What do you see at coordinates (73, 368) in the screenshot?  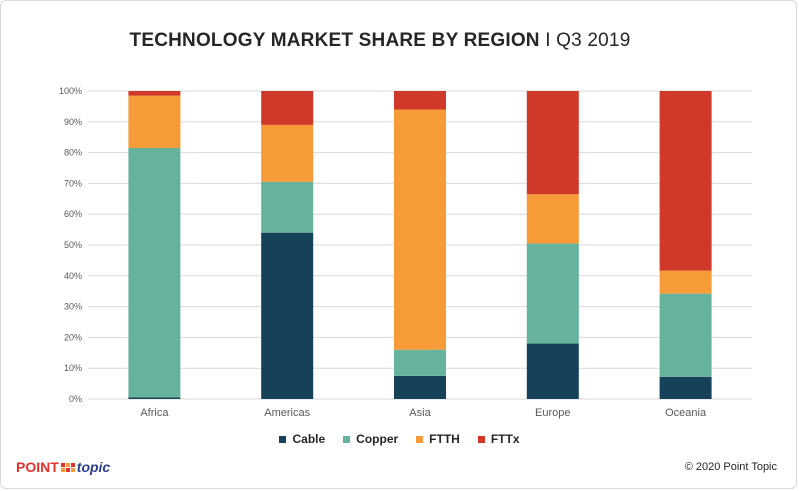 I see `y-tick-label: 10%` at bounding box center [73, 368].